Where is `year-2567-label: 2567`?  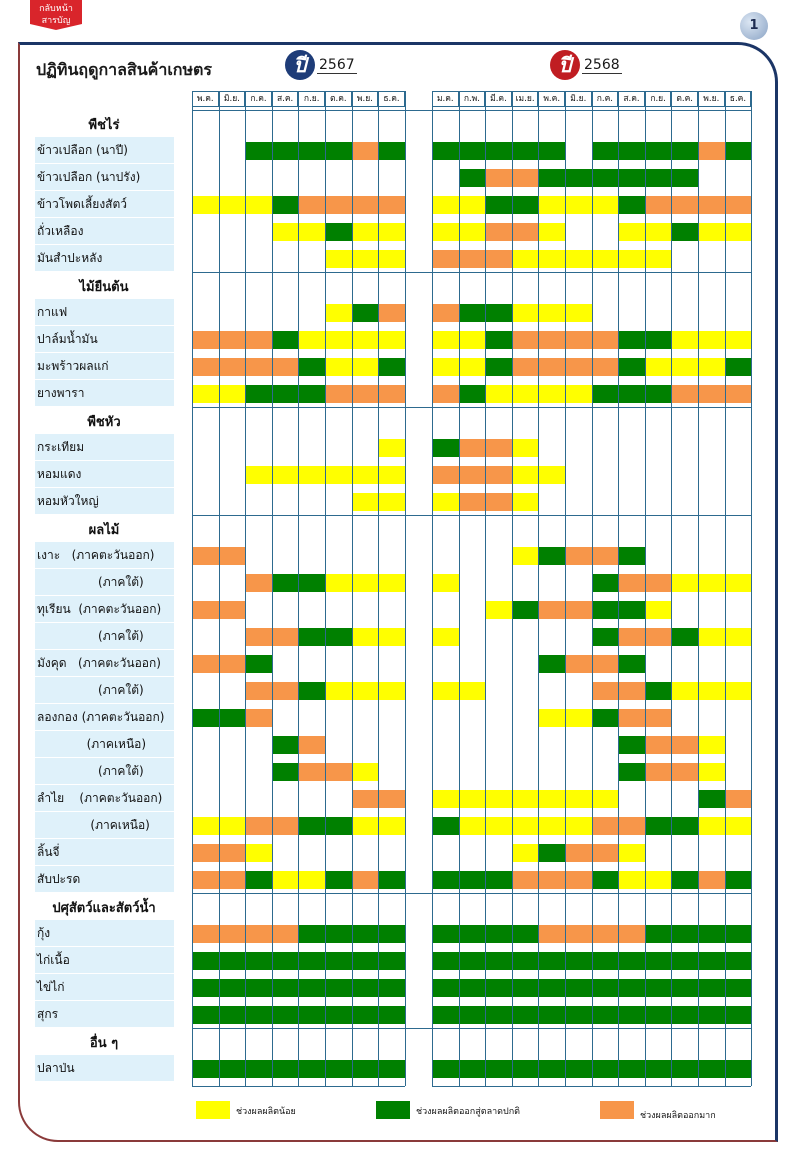
year-2567-label: 2567 is located at coordinates (337, 65).